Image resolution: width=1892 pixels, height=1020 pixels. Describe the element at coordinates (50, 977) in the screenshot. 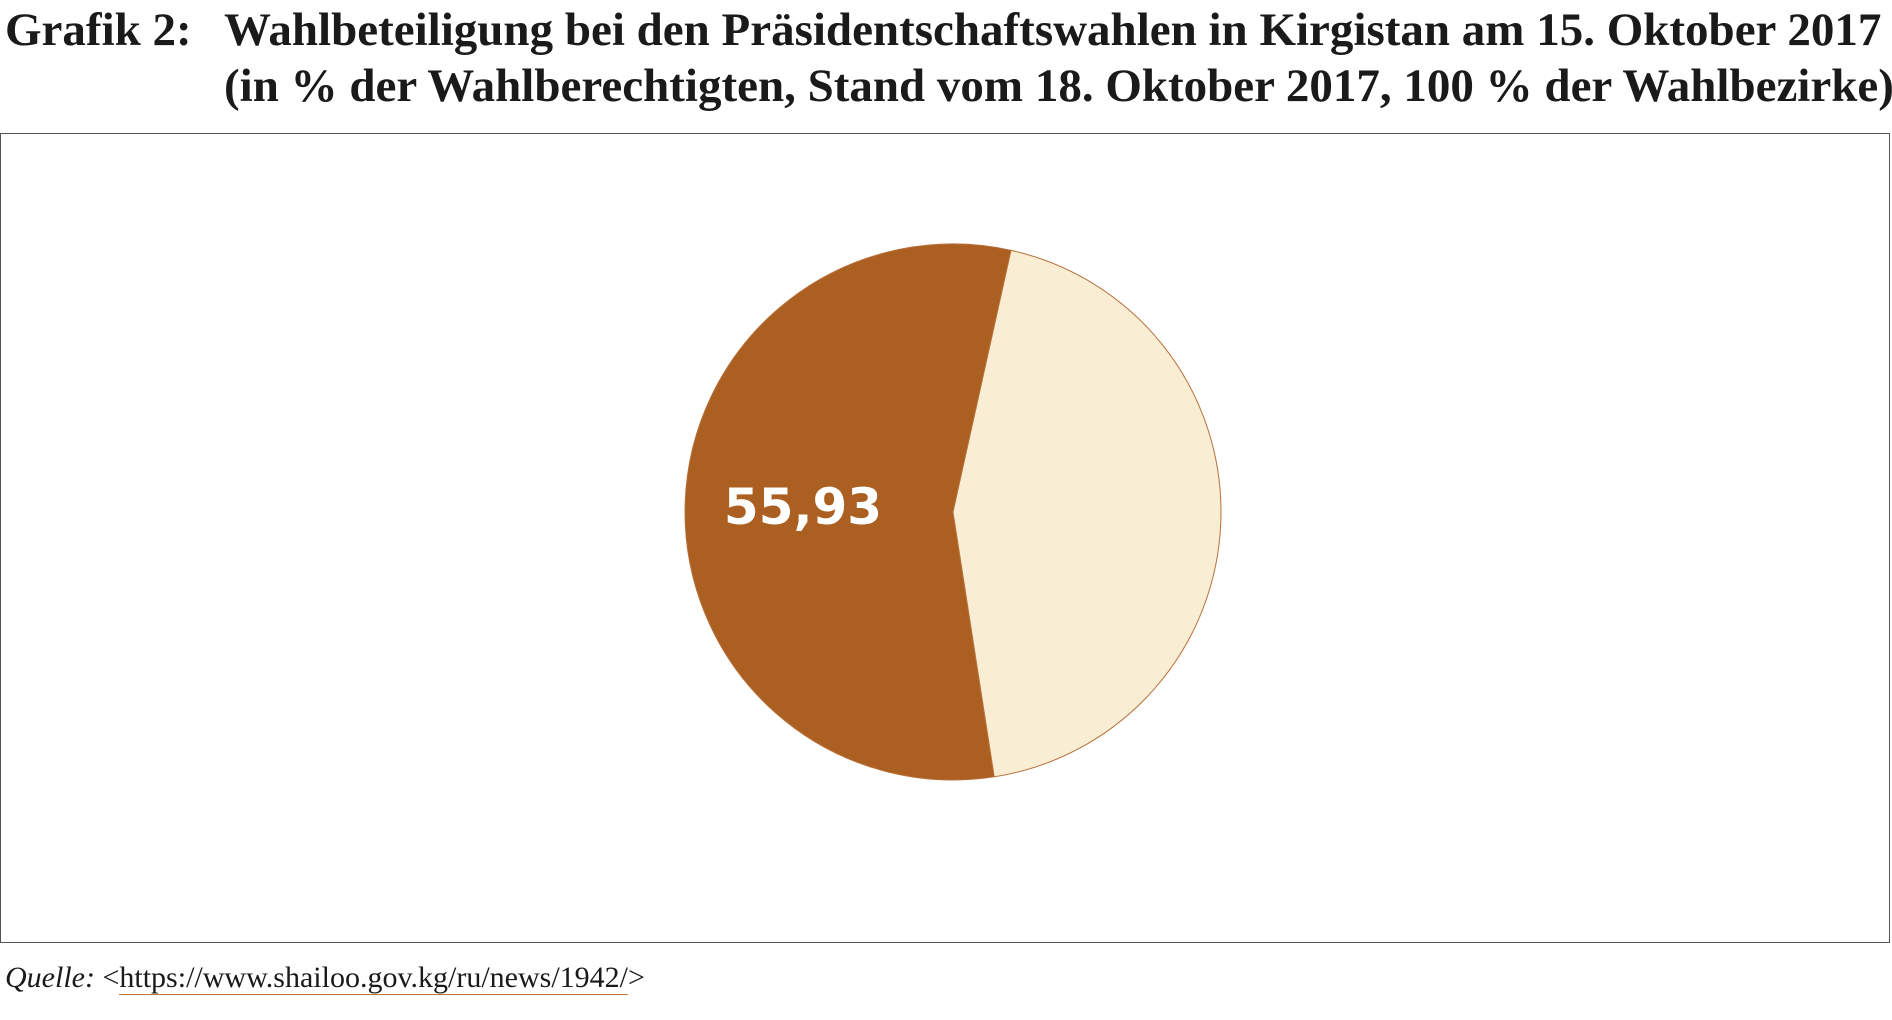

I see `source-label: Quelle:` at that location.